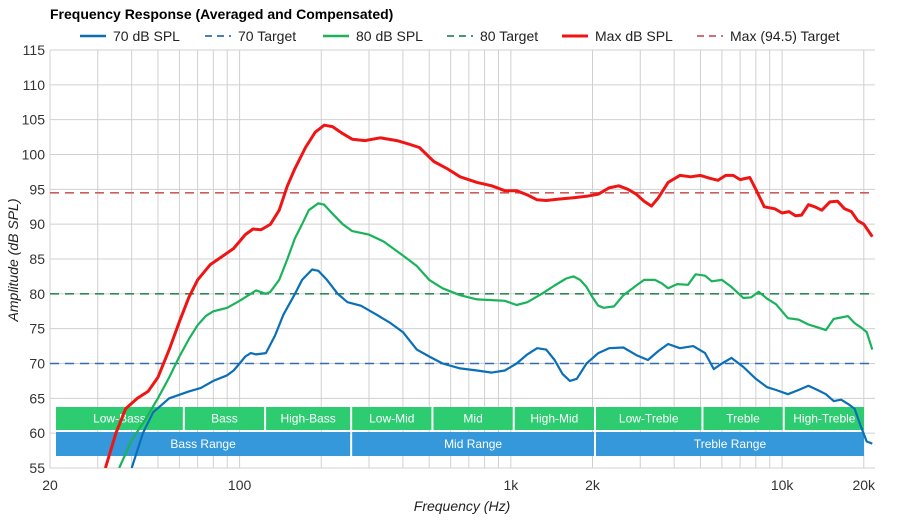 The image size is (900, 520). Describe the element at coordinates (634, 36) in the screenshot. I see `legend-label: Max dB SPL` at that location.